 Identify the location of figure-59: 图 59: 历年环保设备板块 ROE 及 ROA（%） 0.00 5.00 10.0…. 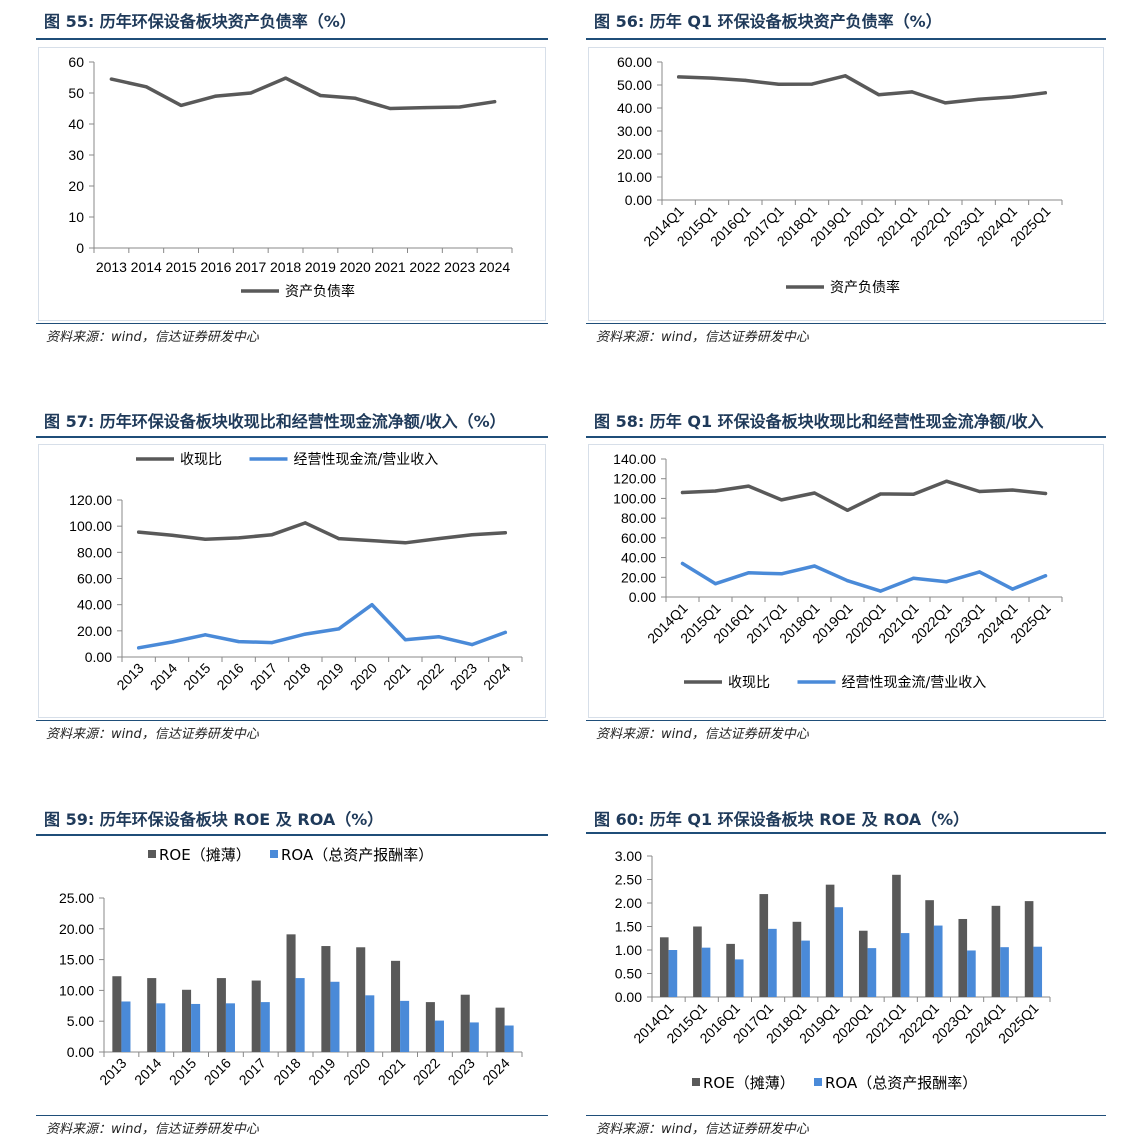
(292, 974).